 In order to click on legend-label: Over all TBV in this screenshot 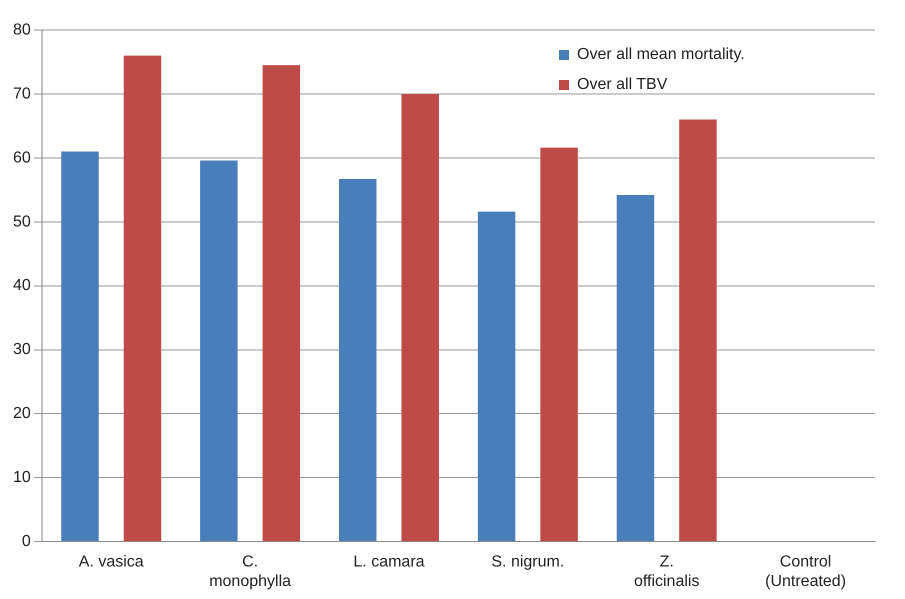, I will do `click(622, 85)`.